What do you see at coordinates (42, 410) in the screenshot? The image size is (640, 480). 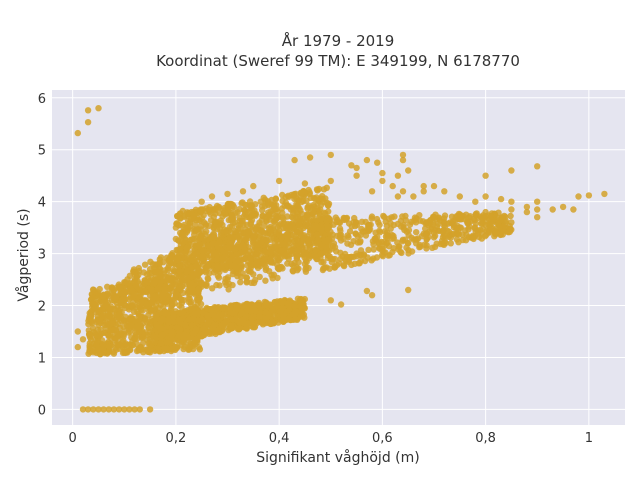 I see `y-tick-label: 0` at bounding box center [42, 410].